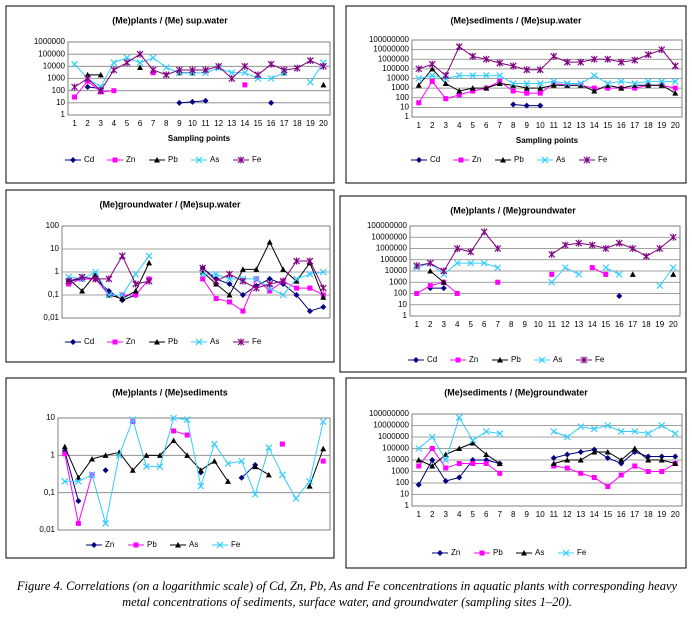 The width and height of the screenshot is (692, 626). What do you see at coordinates (400, 471) in the screenshot?
I see `y-tick-label: 1000` at bounding box center [400, 471].